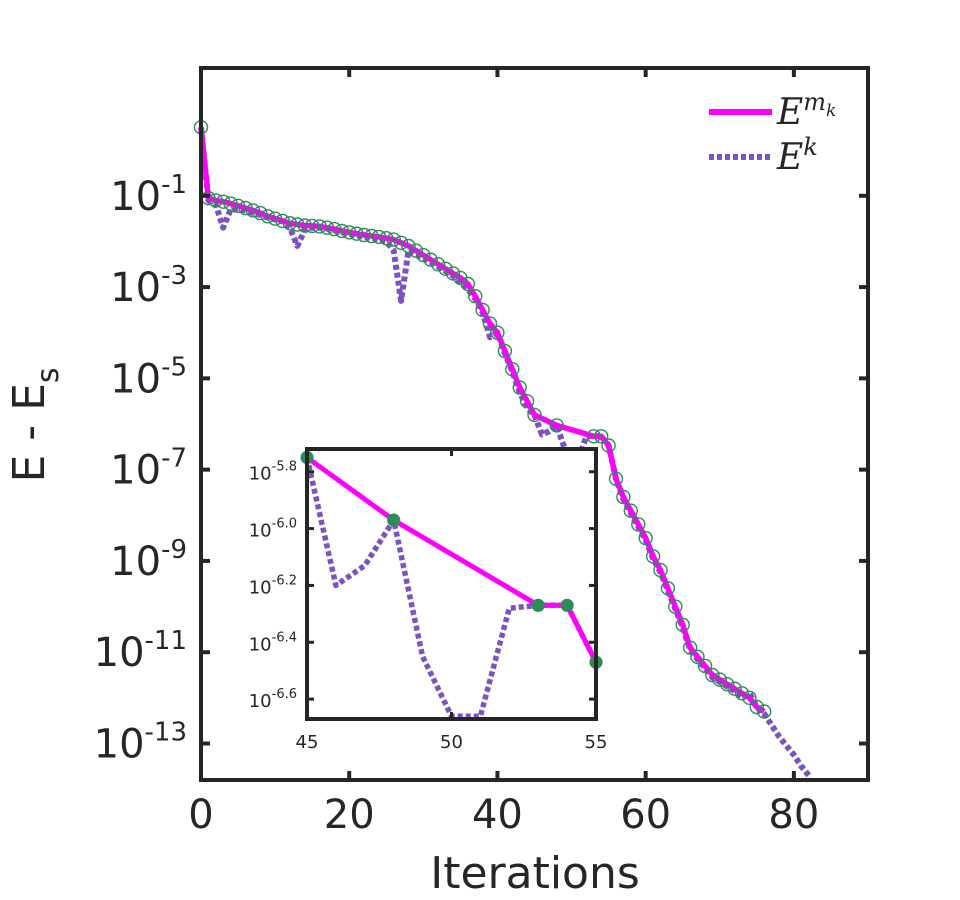  What do you see at coordinates (596, 742) in the screenshot?
I see `x-tick-label: 55` at bounding box center [596, 742].